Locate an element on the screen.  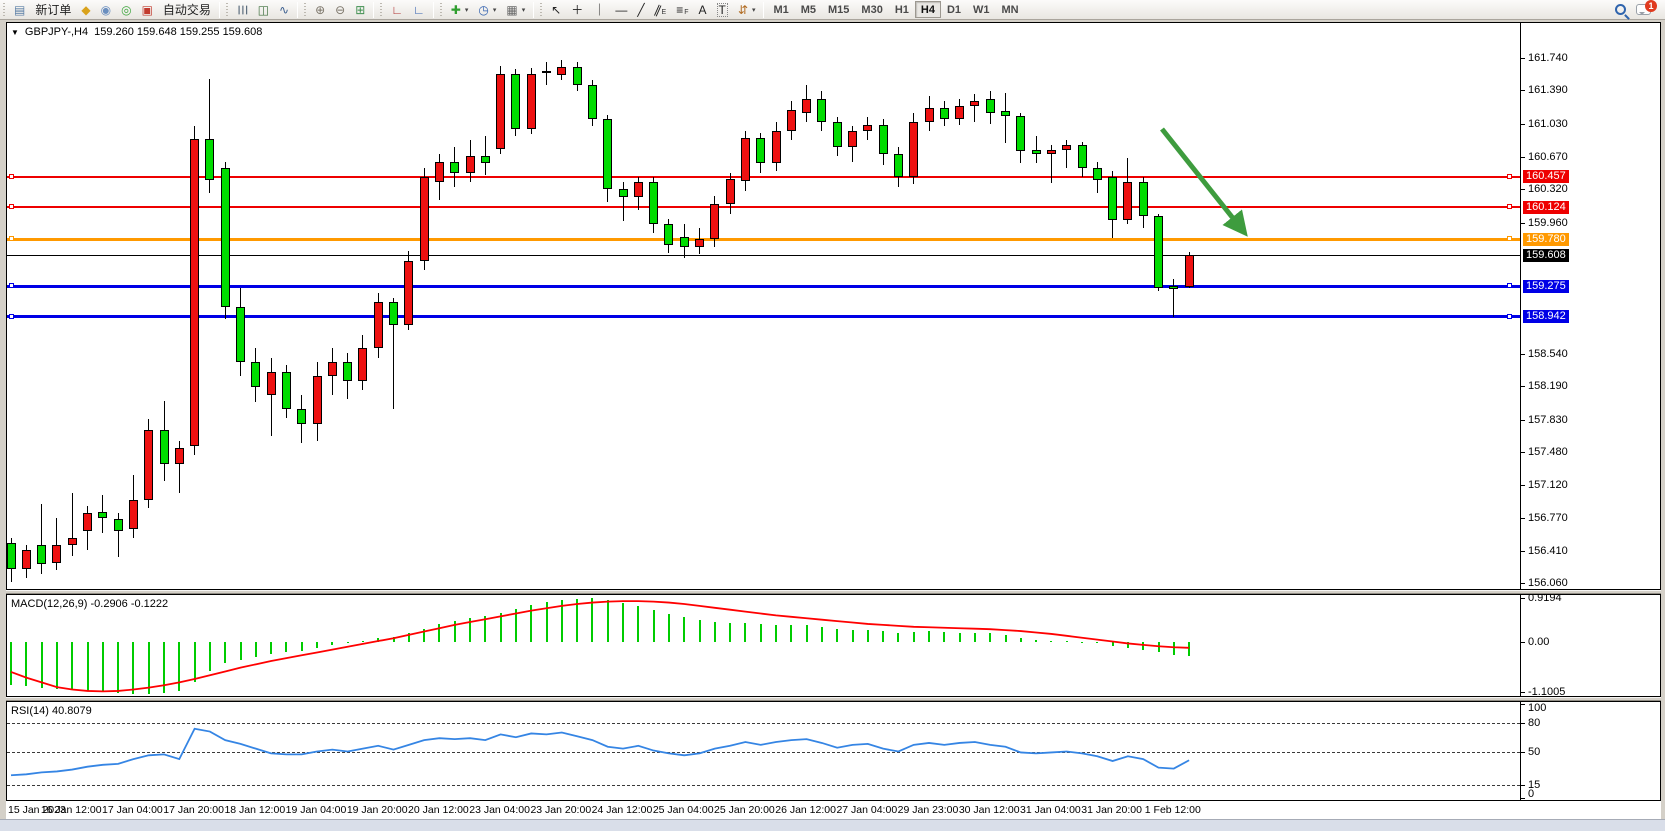
candle-wick is located at coordinates (975, 108).